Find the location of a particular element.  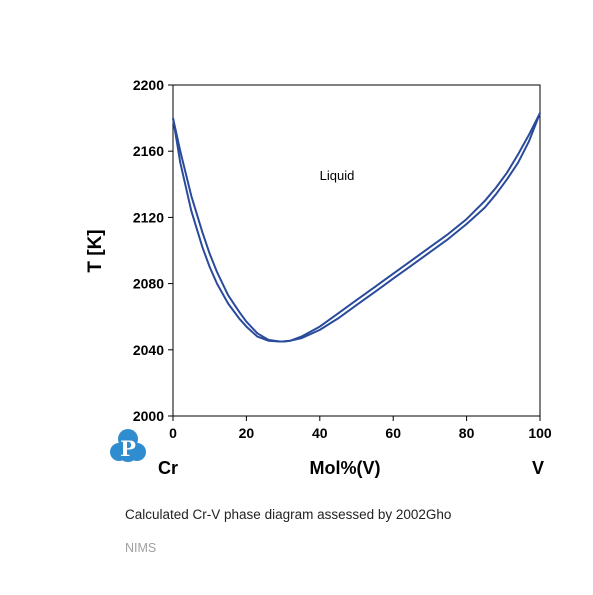

x-tick-label: 60 is located at coordinates (393, 433).